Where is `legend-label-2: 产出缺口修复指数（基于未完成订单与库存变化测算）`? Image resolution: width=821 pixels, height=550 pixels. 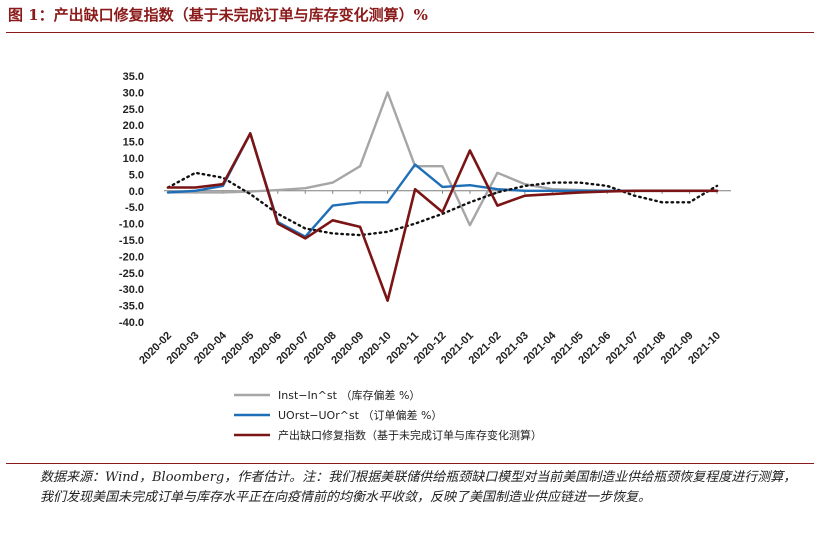
legend-label-2: 产出缺口修复指数（基于未完成订单与库存变化测算） is located at coordinates (410, 435).